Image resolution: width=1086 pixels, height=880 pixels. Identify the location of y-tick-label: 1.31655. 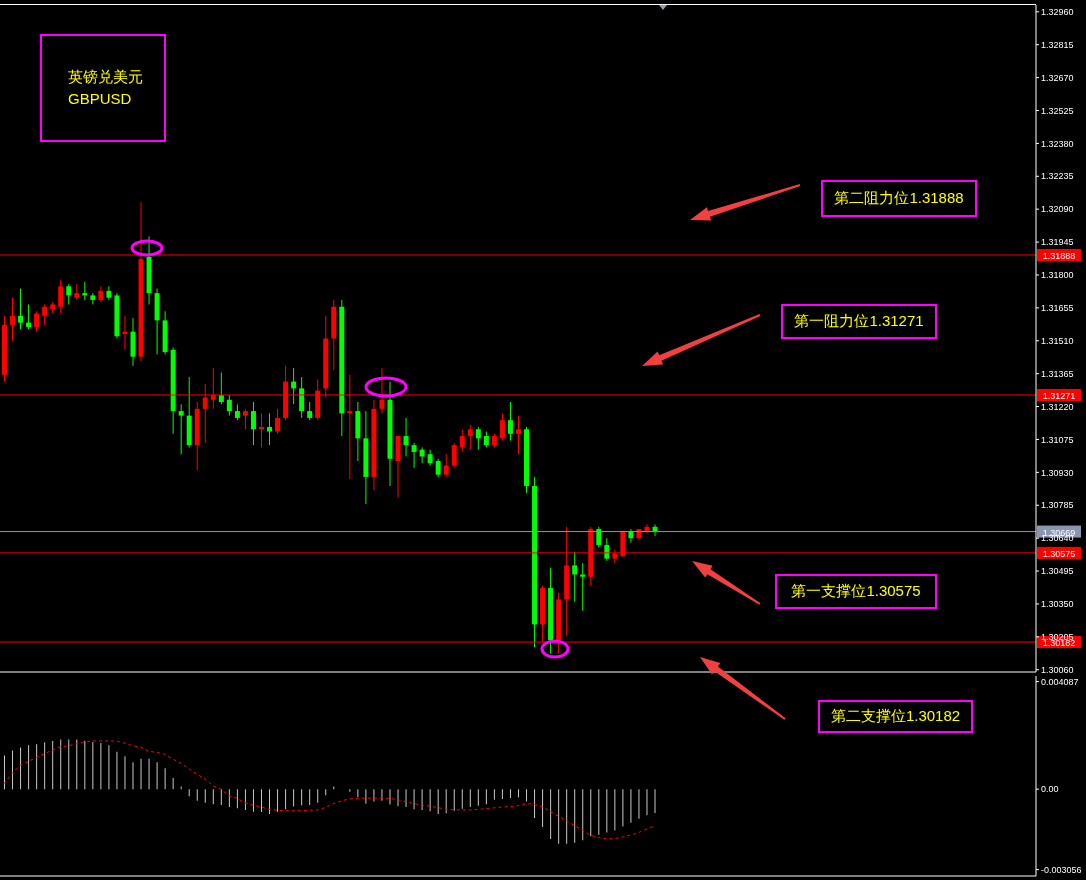
(1057, 308).